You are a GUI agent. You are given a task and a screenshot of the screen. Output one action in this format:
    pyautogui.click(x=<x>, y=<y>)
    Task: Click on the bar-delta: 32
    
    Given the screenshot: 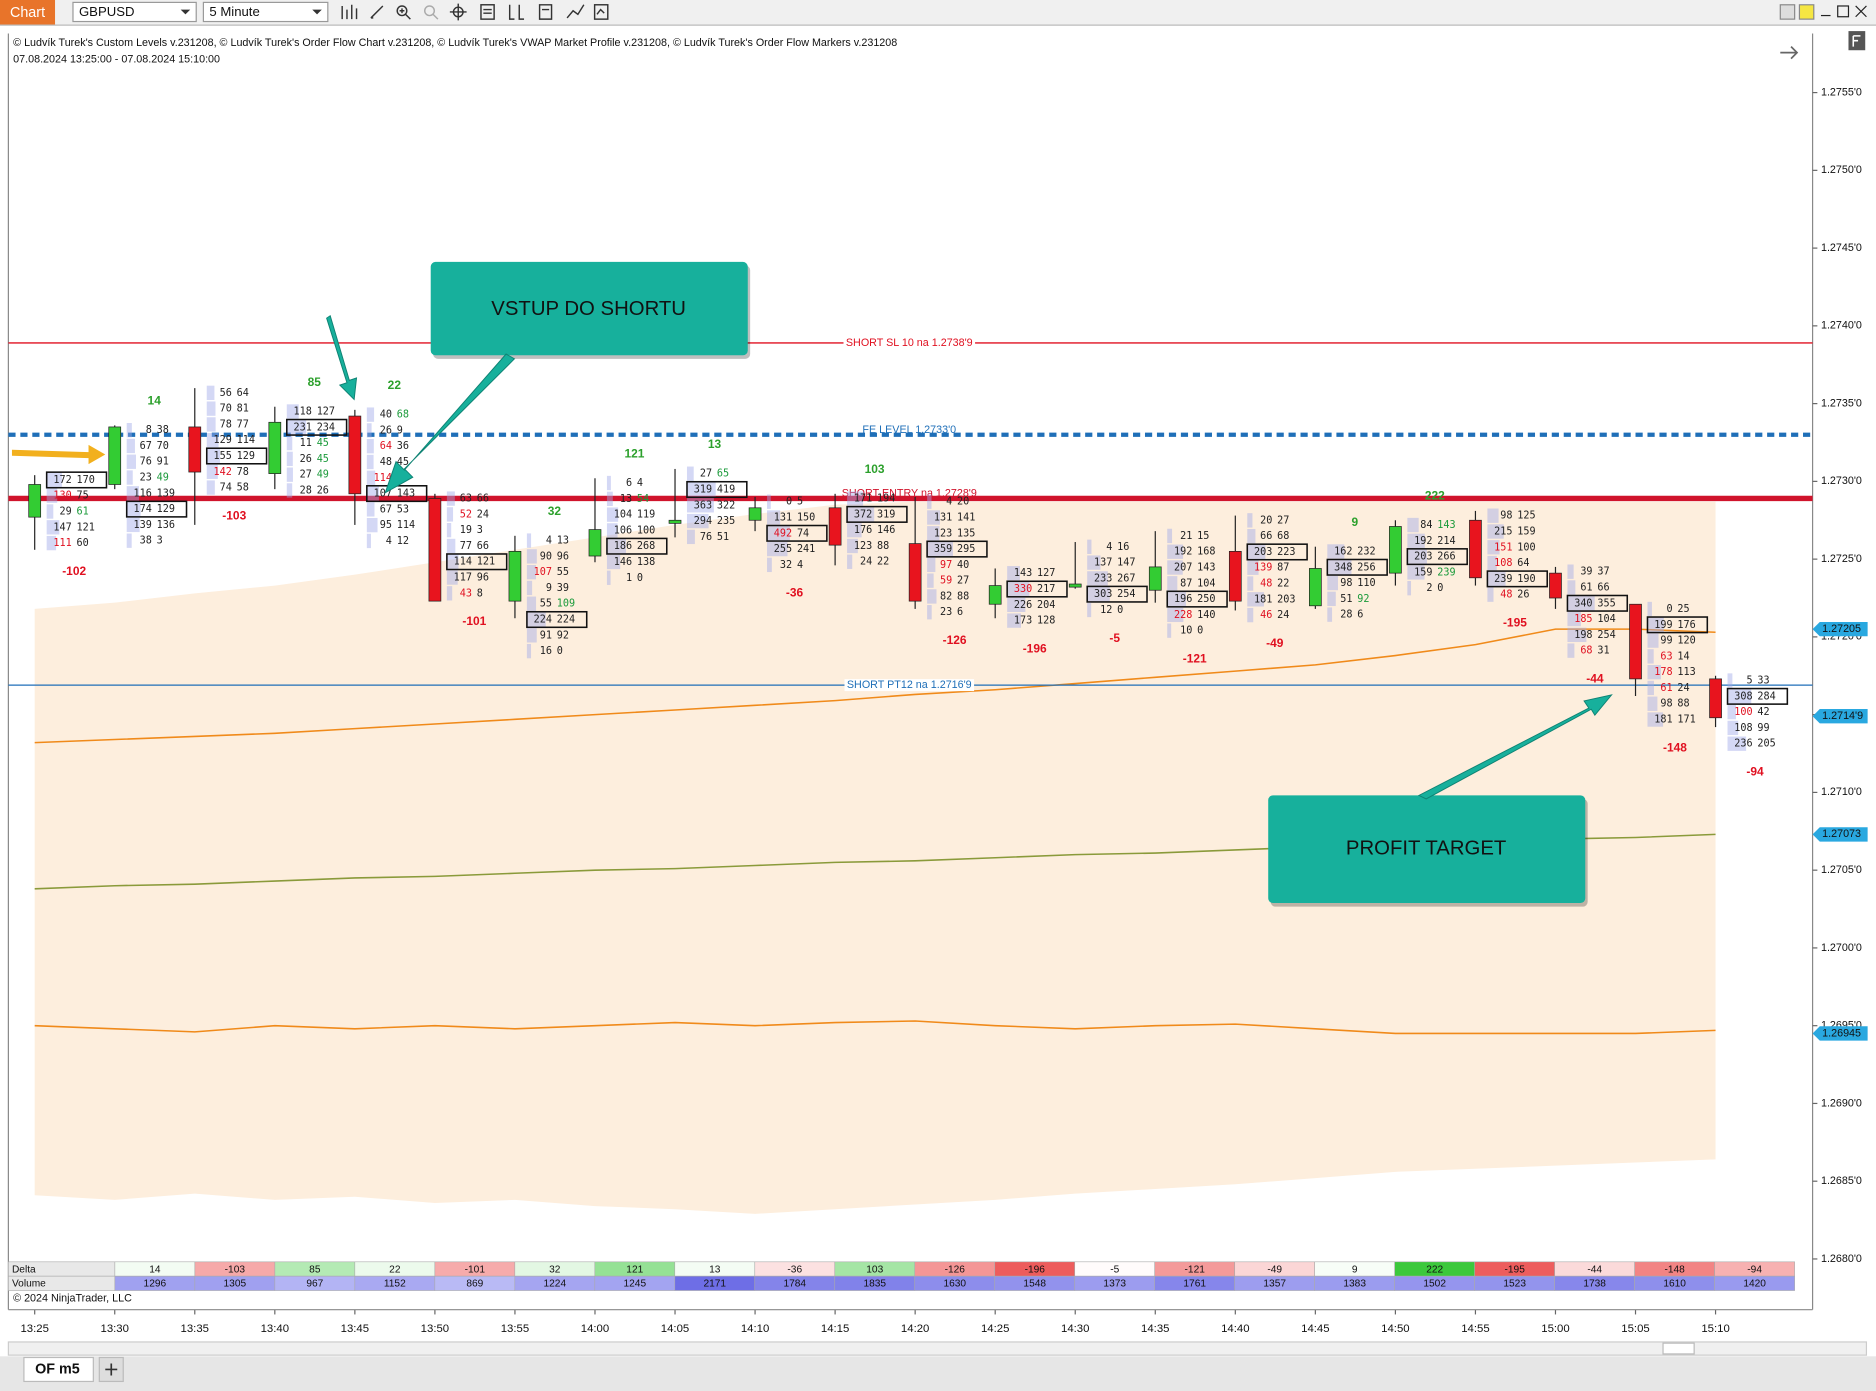 What is the action you would take?
    pyautogui.click(x=555, y=511)
    